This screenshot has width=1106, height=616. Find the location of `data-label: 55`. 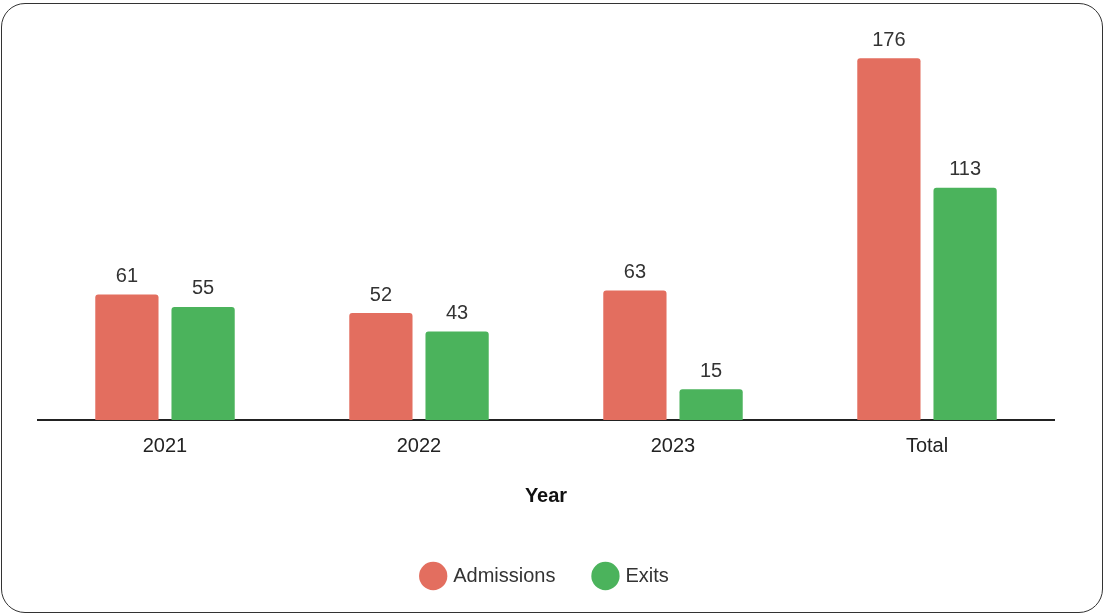

data-label: 55 is located at coordinates (203, 287).